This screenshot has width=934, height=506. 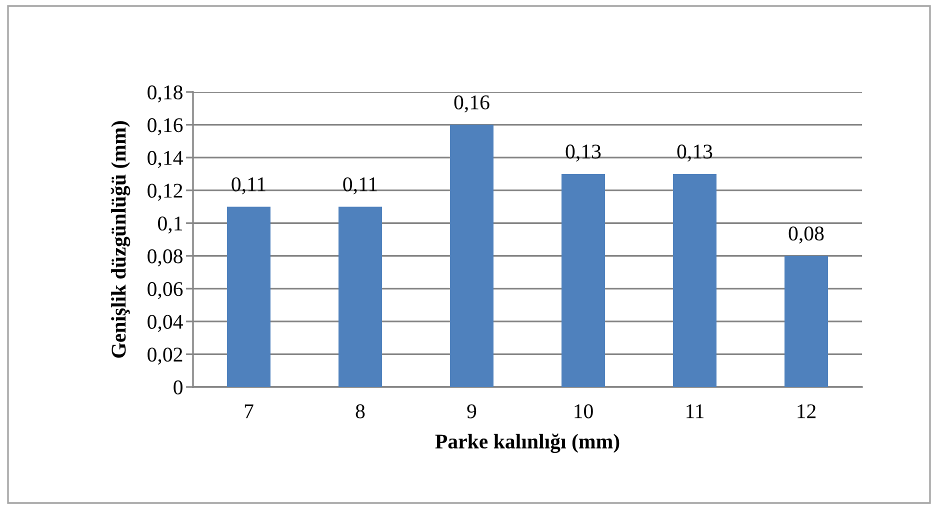 I want to click on y-tick-label: 0,14, so click(x=165, y=159).